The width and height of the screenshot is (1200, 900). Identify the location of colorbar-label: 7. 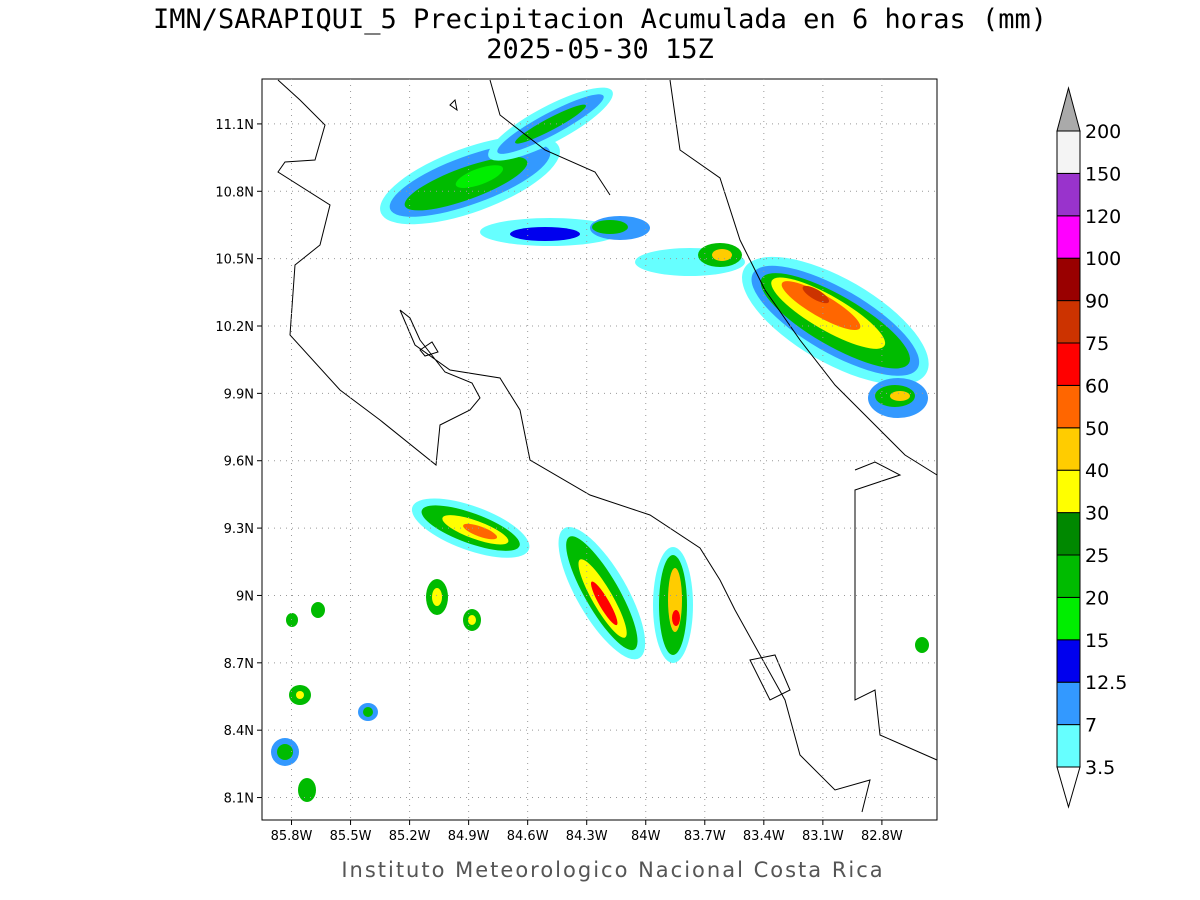
(1091, 726).